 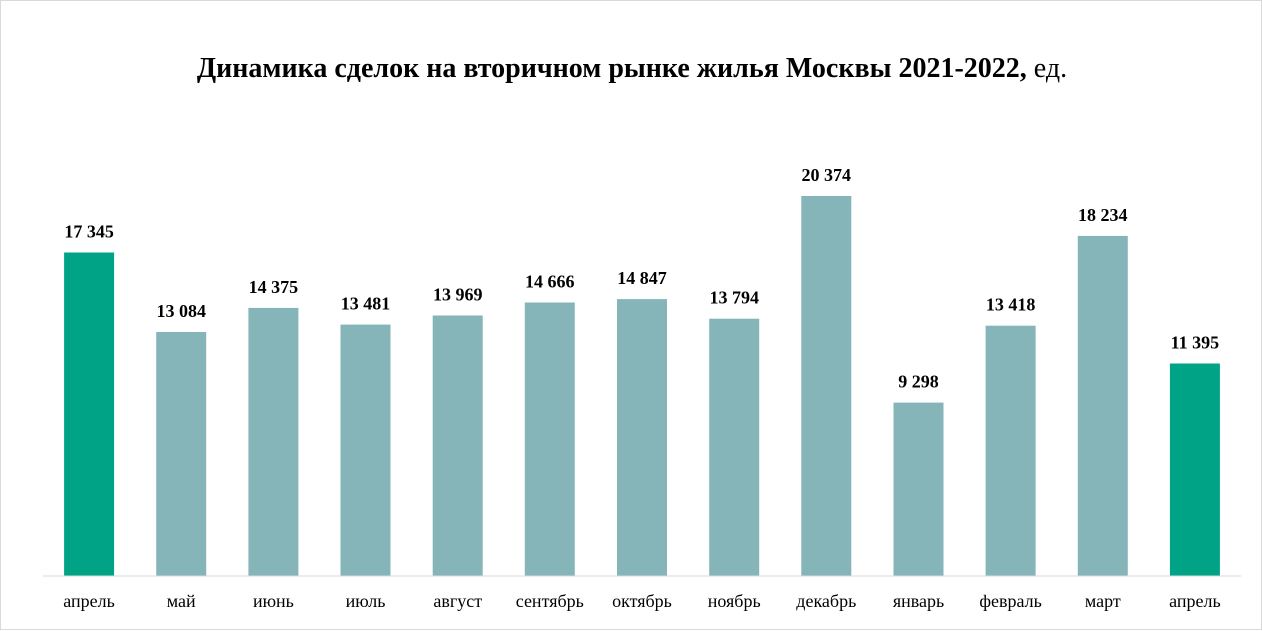 What do you see at coordinates (550, 282) in the screenshot?
I see `value-label-6: 14 666` at bounding box center [550, 282].